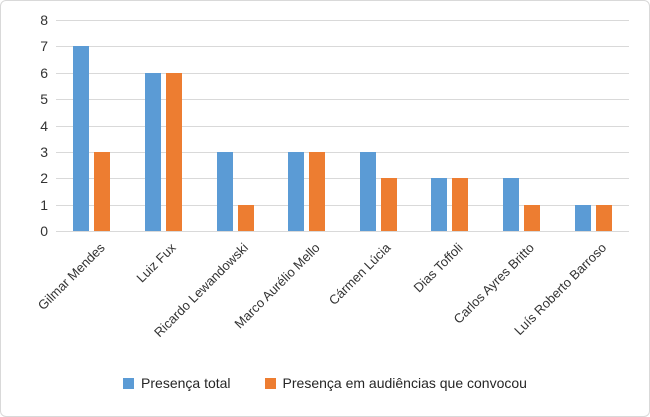 The width and height of the screenshot is (650, 417). Describe the element at coordinates (44, 204) in the screenshot. I see `y-tick-label: 1` at that location.